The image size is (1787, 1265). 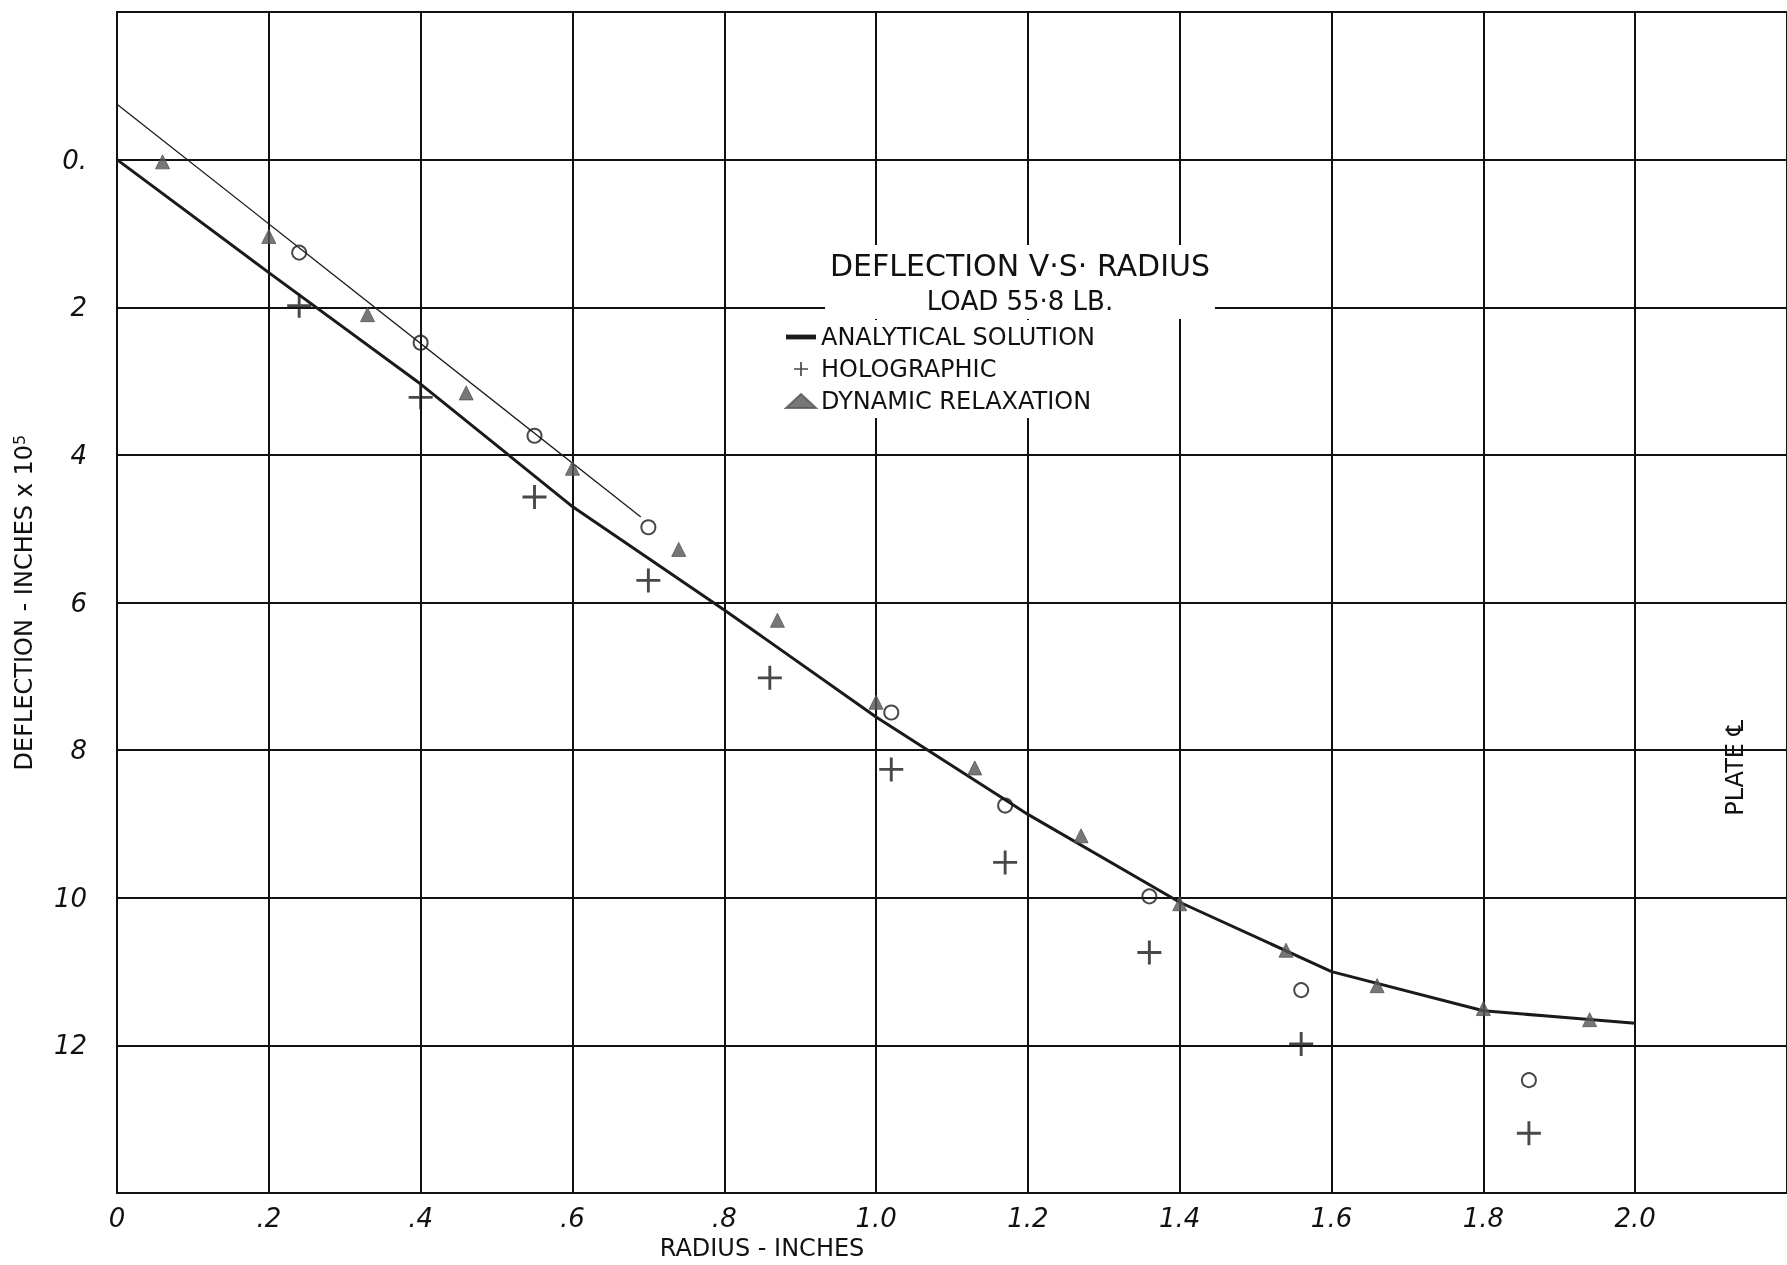 What do you see at coordinates (269, 1218) in the screenshot?
I see `x-tick-label: .2` at bounding box center [269, 1218].